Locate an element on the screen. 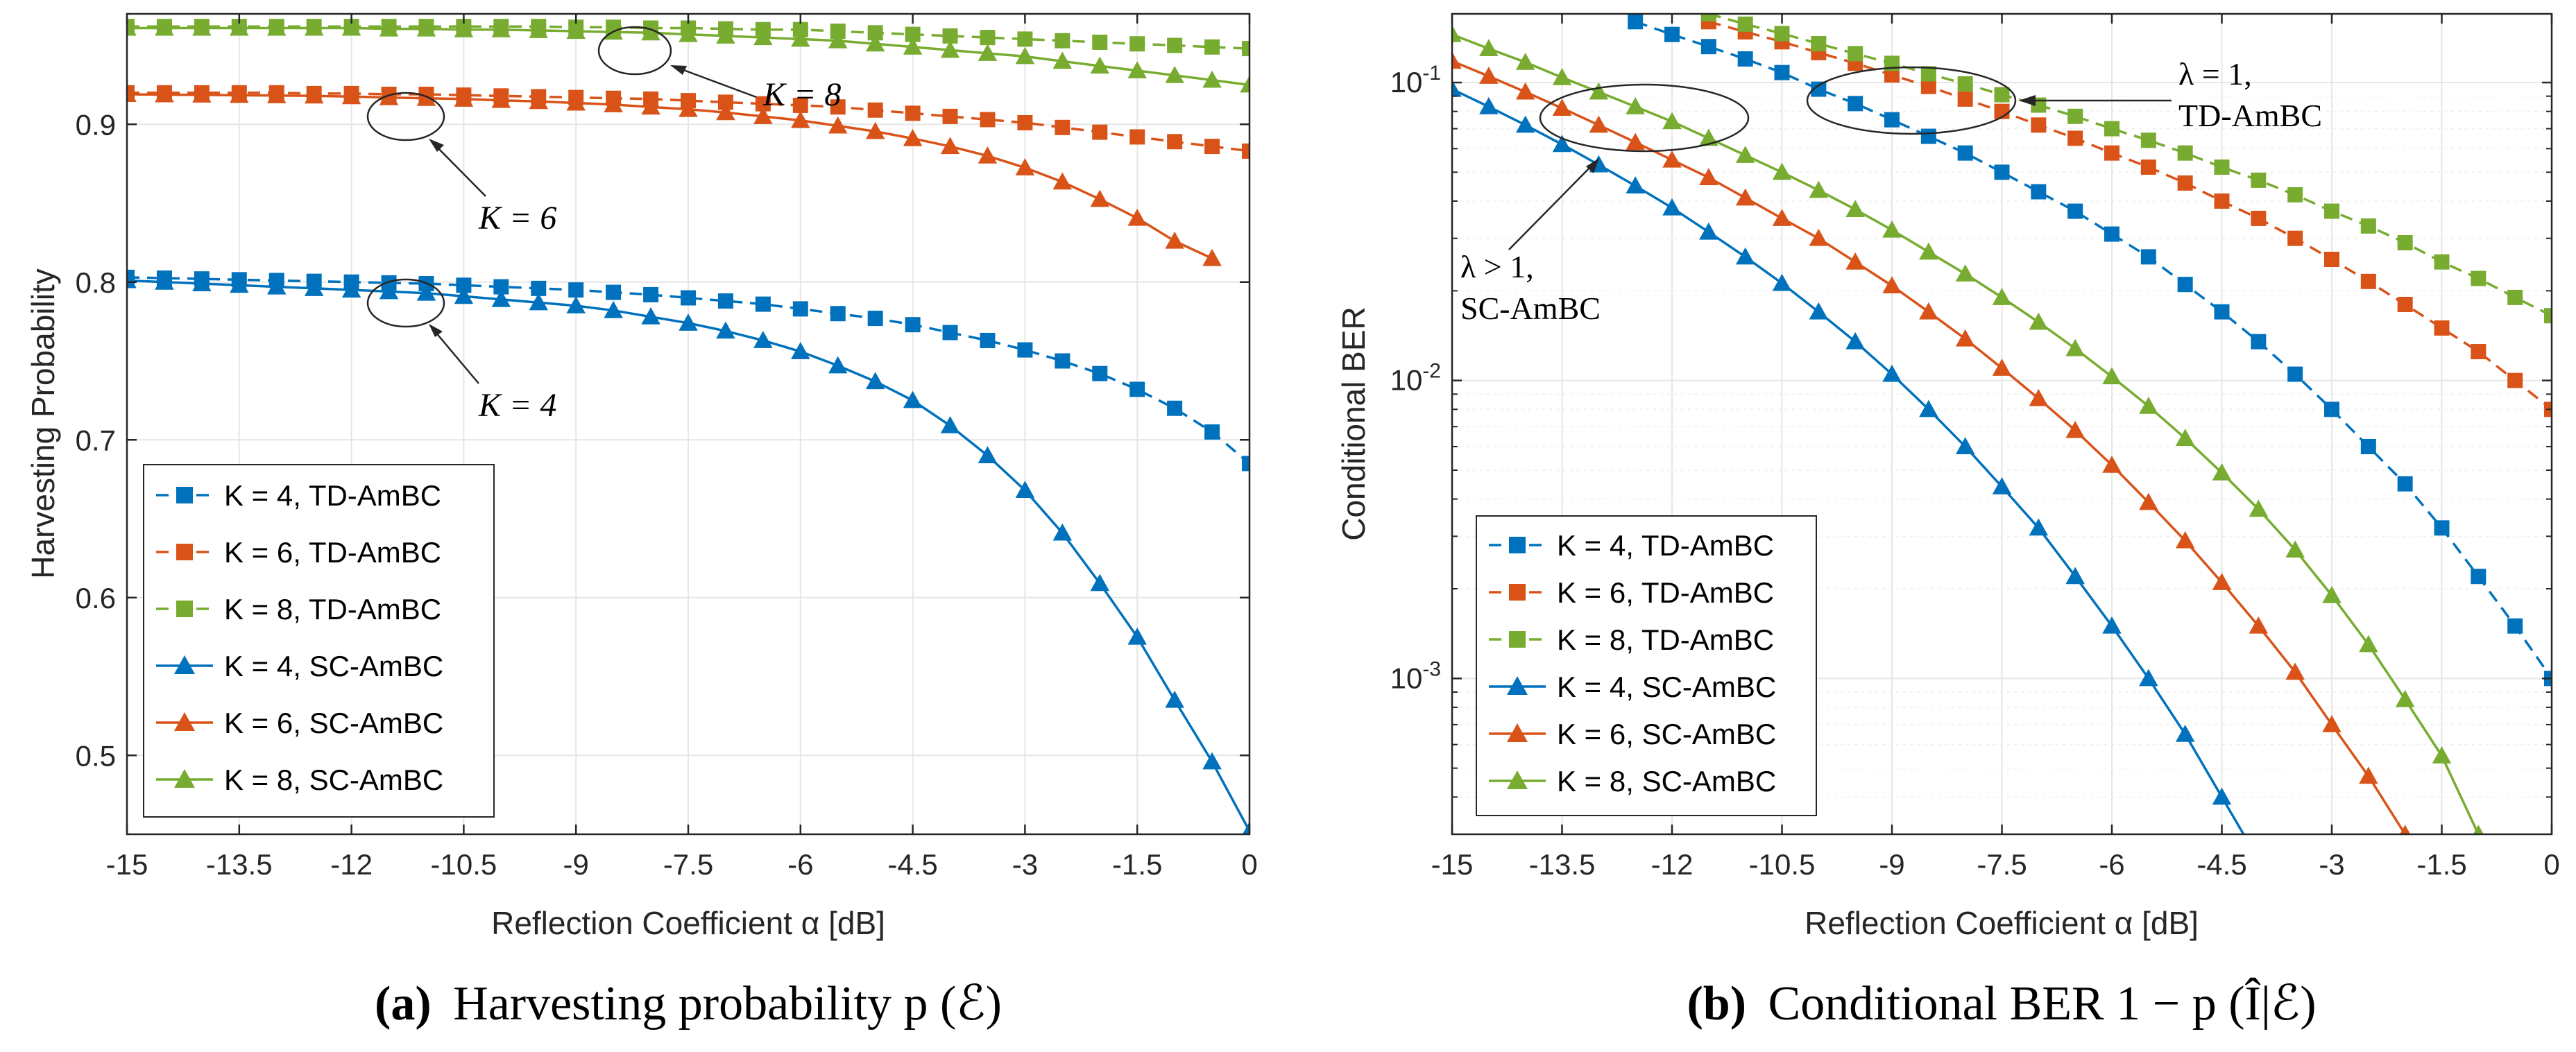  x-tick-label: -3 is located at coordinates (2331, 864).